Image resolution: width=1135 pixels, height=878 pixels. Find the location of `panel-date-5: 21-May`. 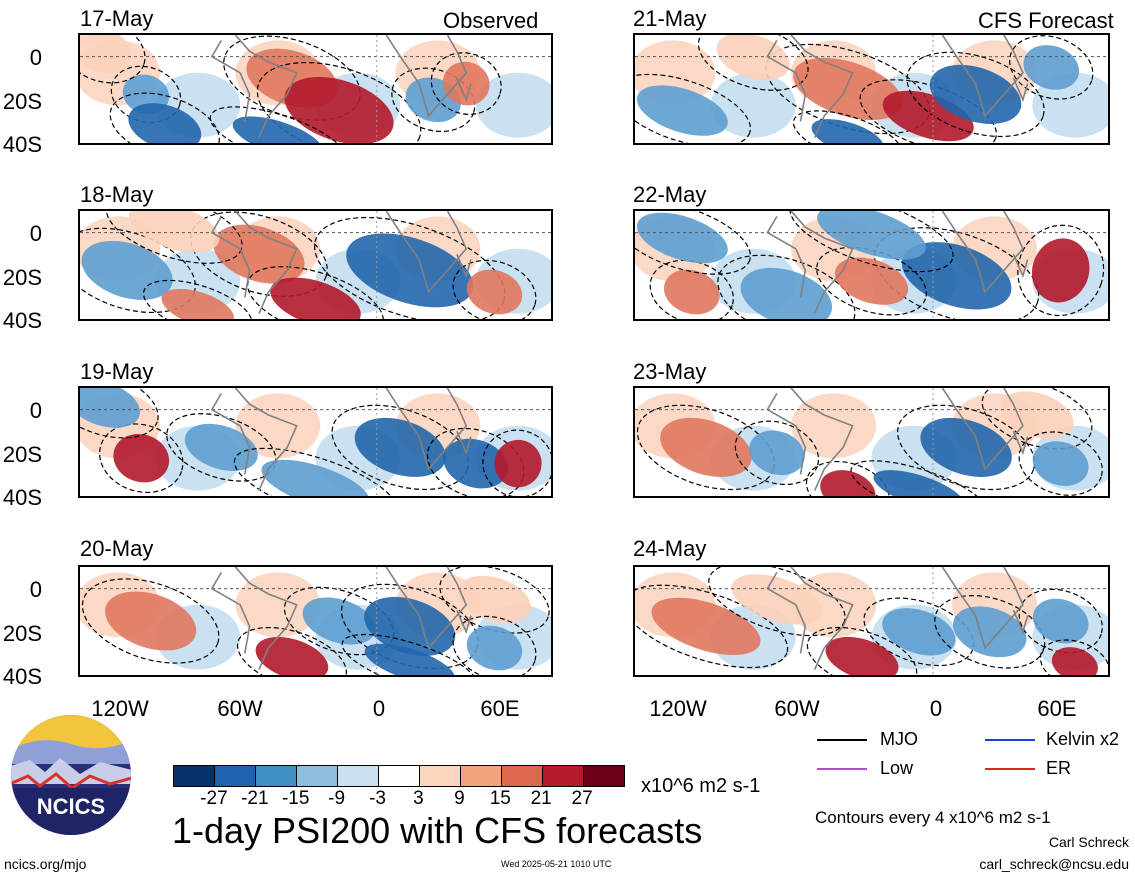

panel-date-5: 21-May is located at coordinates (670, 18).